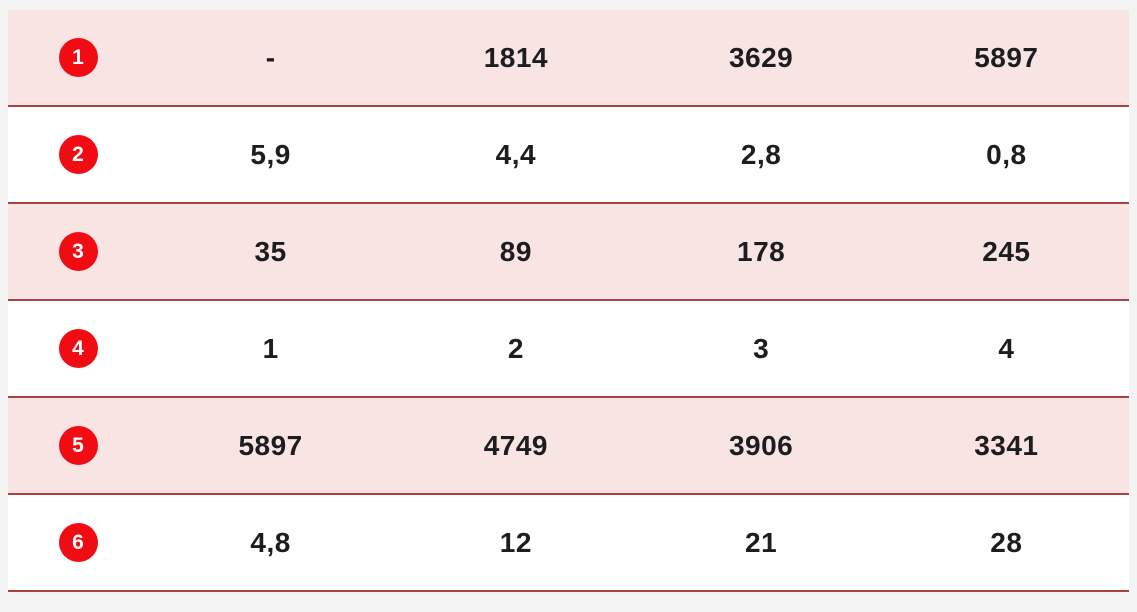 This screenshot has width=1137, height=612. I want to click on table-cell: 4749, so click(516, 445).